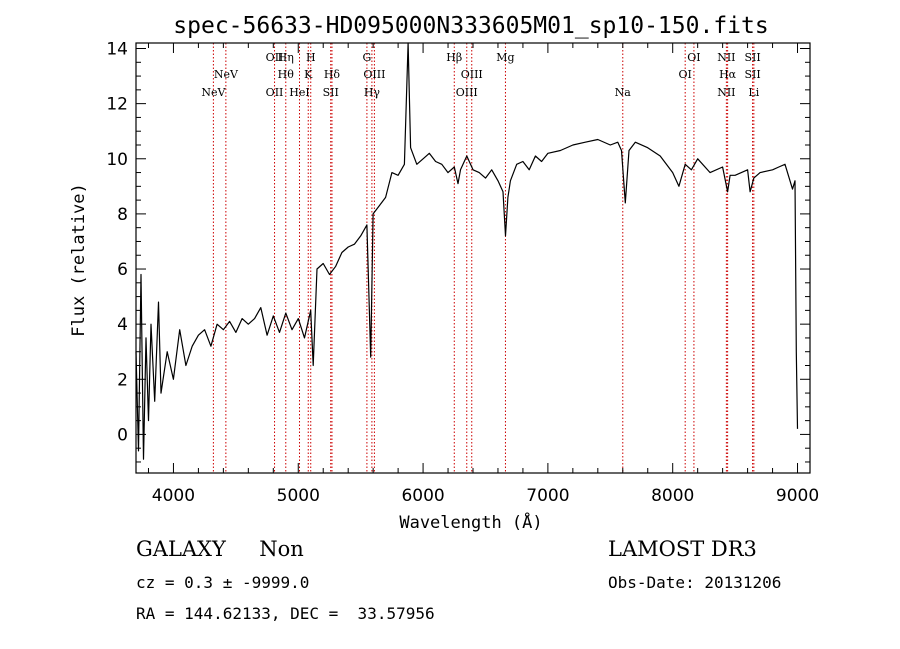 The height and width of the screenshot is (649, 900). What do you see at coordinates (682, 549) in the screenshot?
I see `survey-label: LAMOST DR3` at bounding box center [682, 549].